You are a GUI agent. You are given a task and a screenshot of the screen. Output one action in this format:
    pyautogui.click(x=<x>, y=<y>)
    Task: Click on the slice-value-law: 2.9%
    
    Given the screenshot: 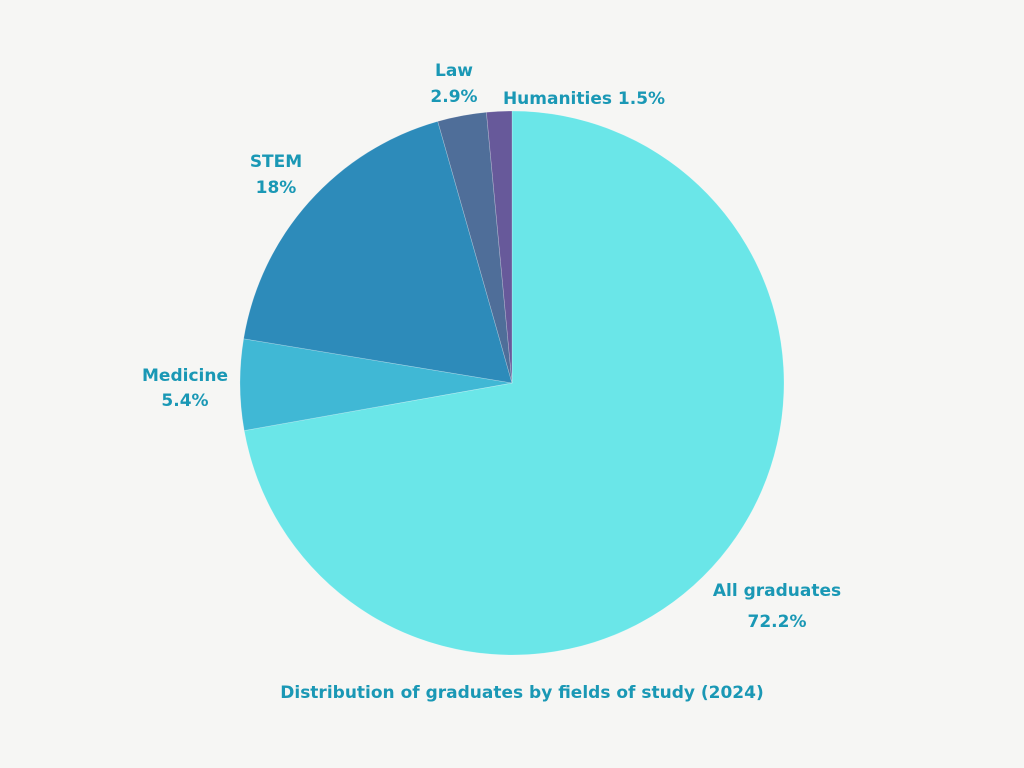 What is the action you would take?
    pyautogui.click(x=453, y=97)
    